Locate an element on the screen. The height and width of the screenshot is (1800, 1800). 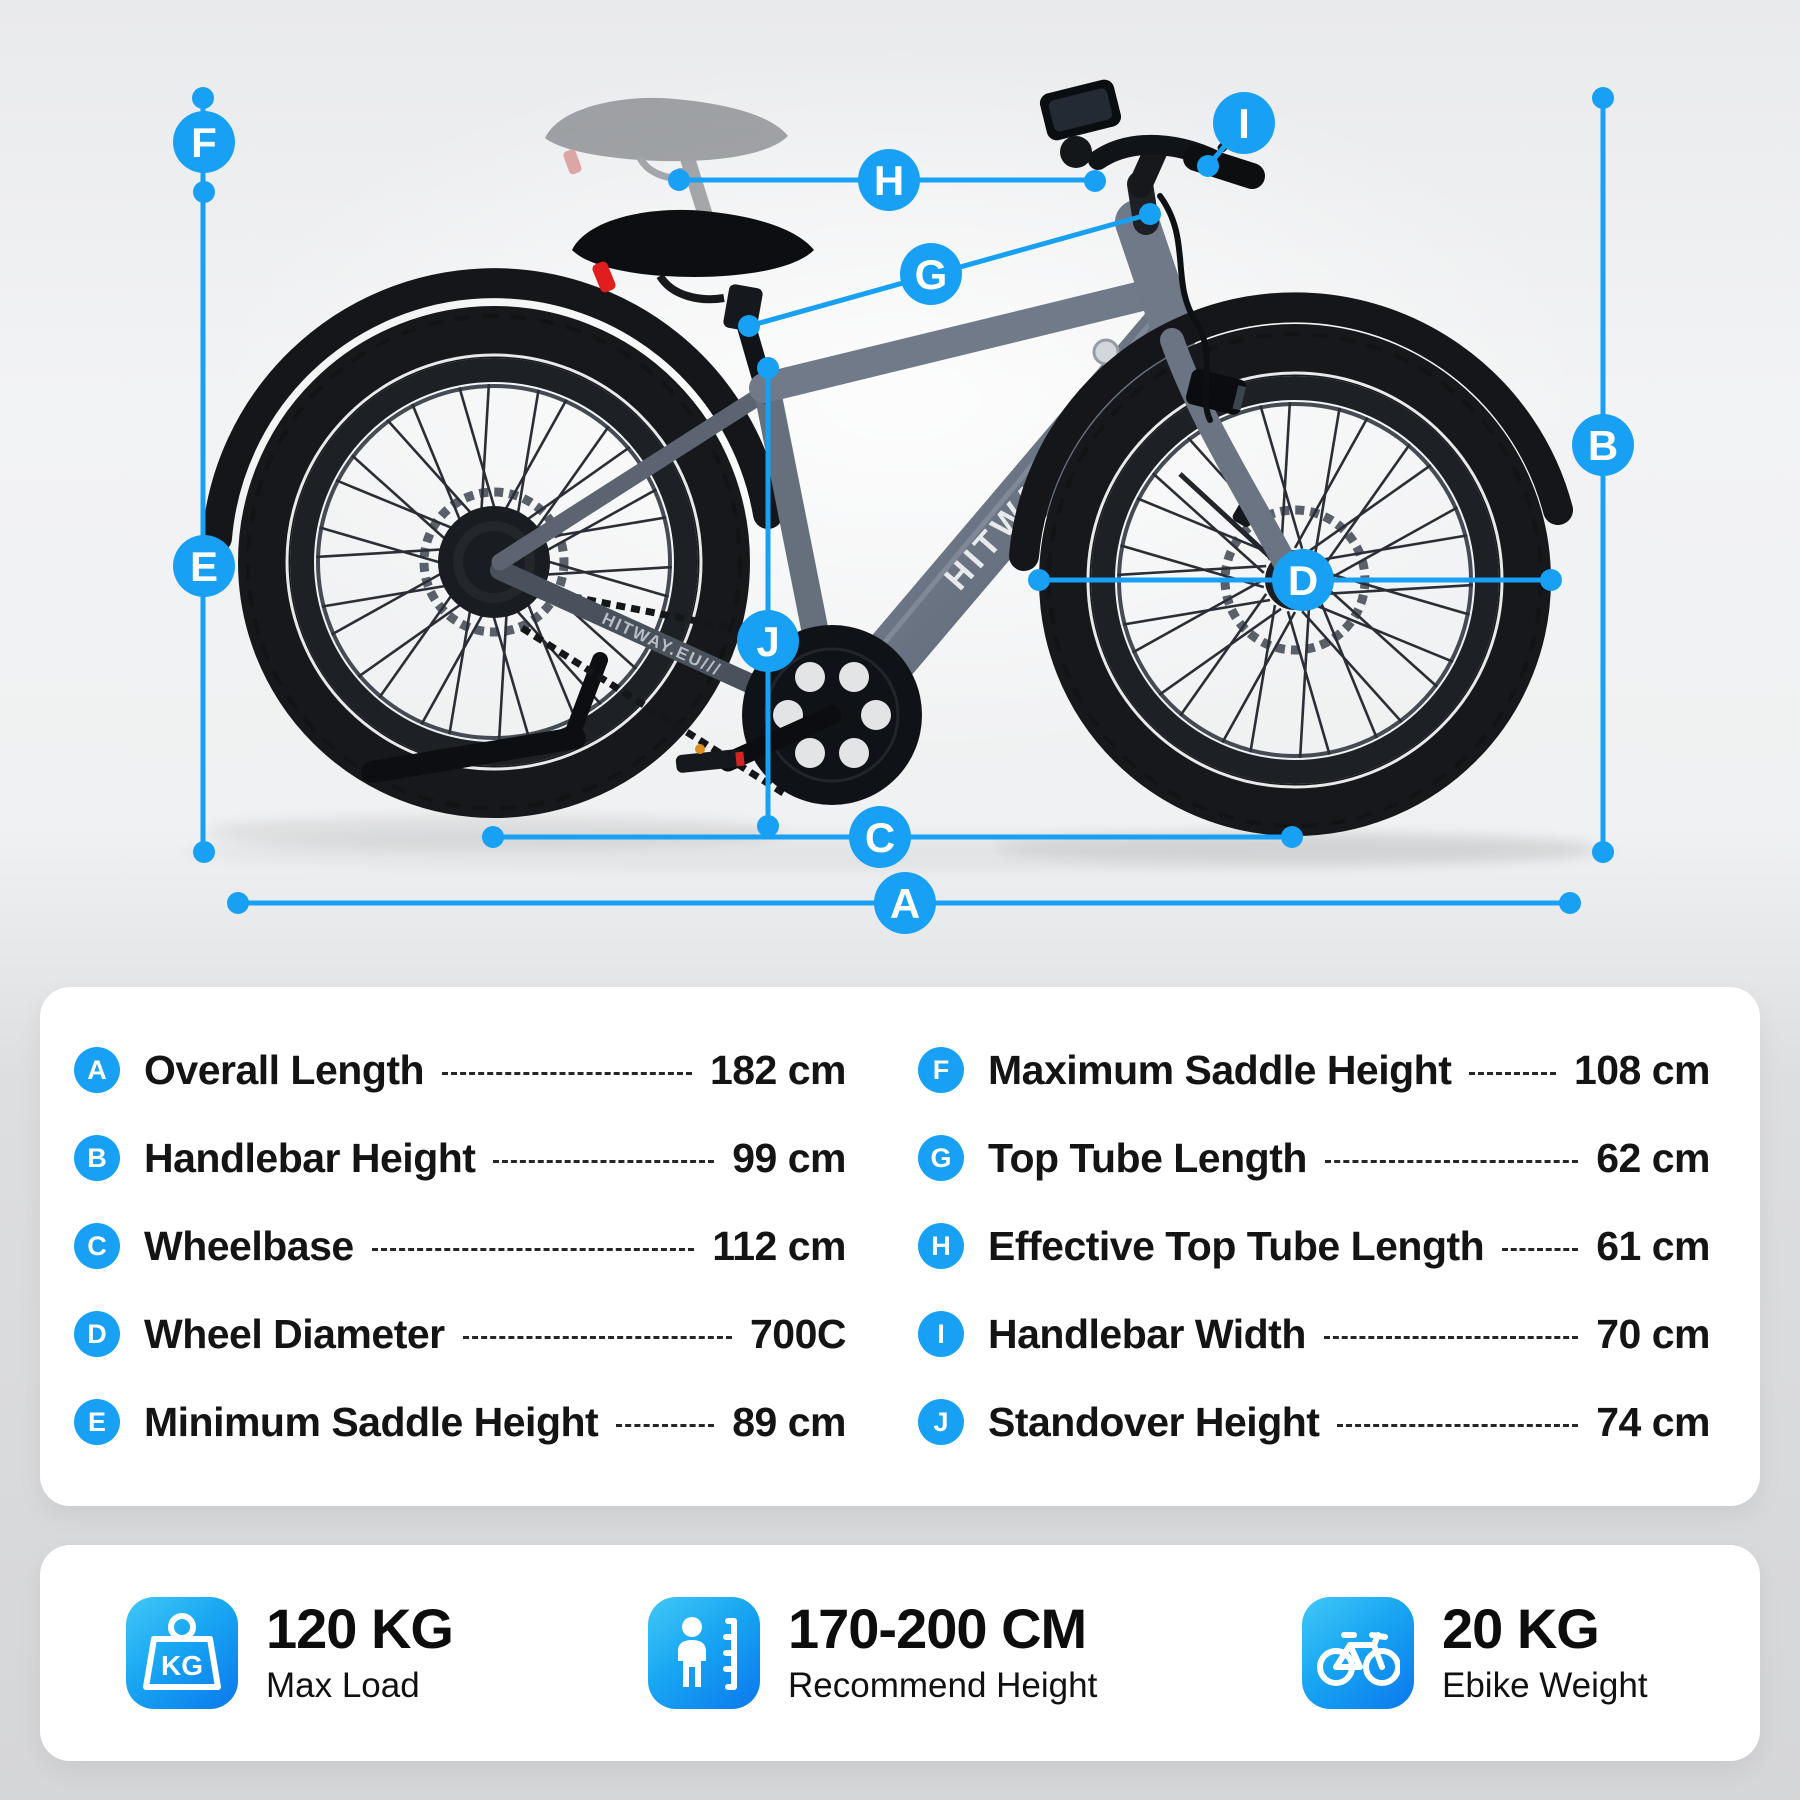
measure-D: D is located at coordinates (1295, 580).